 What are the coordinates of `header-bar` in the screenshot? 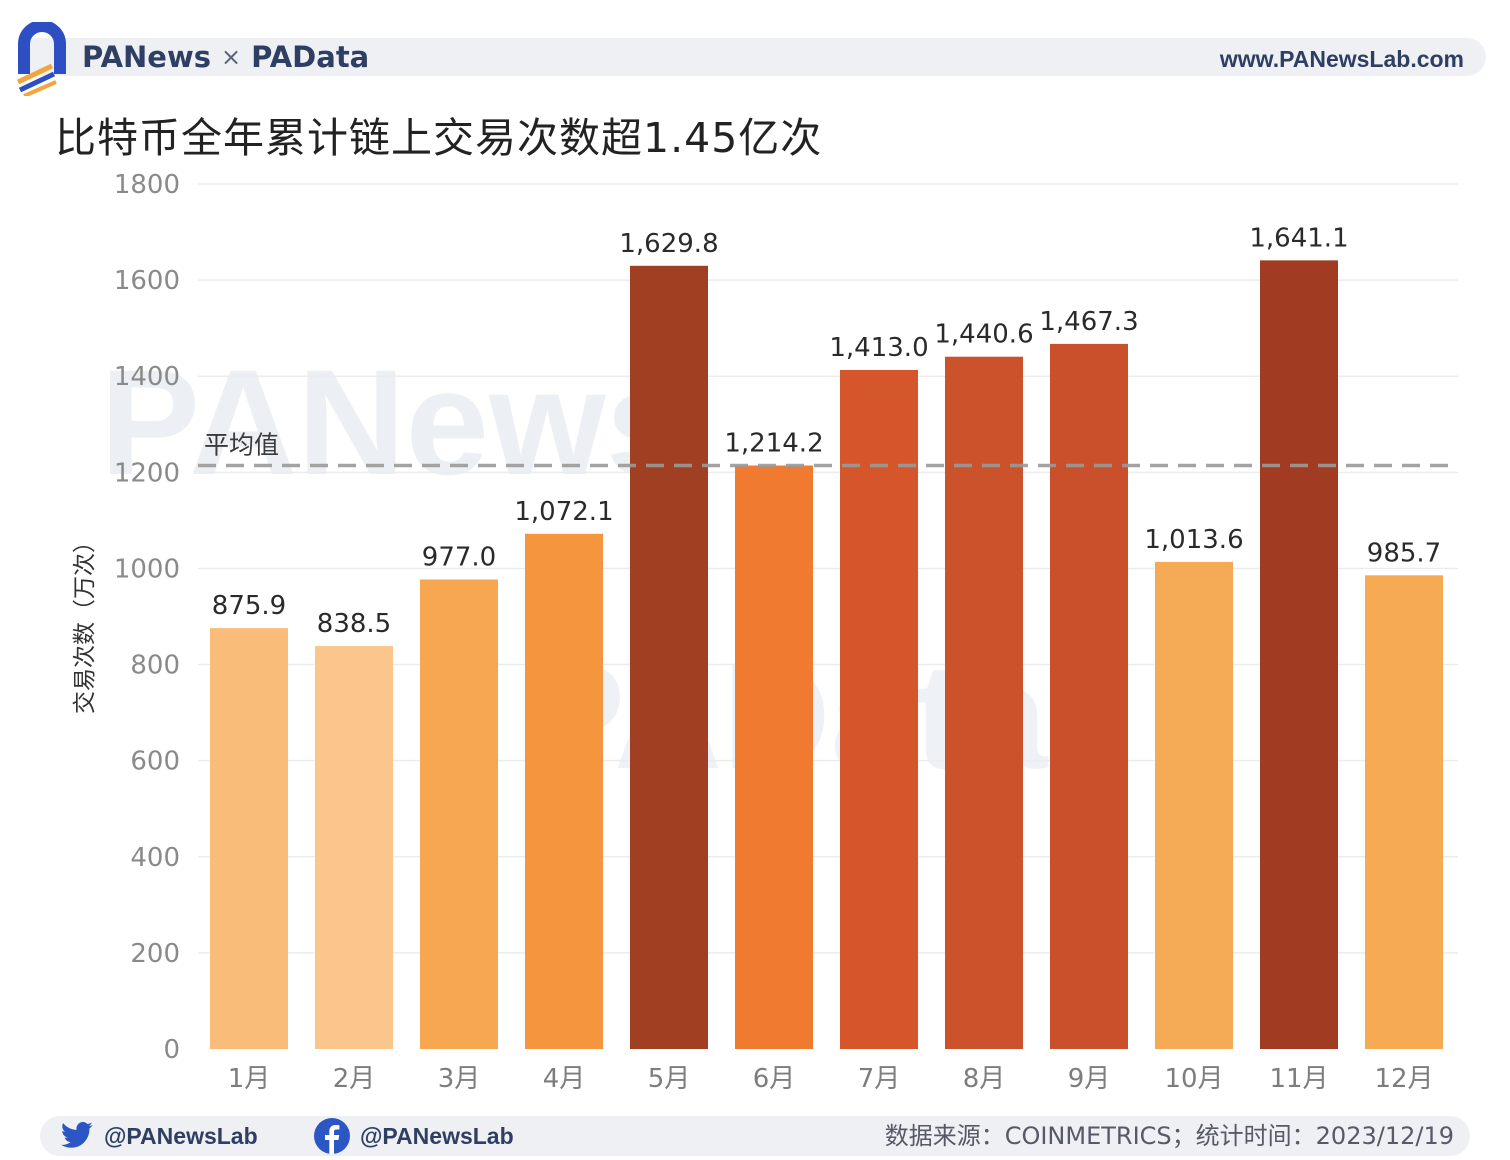 It's located at (752, 57).